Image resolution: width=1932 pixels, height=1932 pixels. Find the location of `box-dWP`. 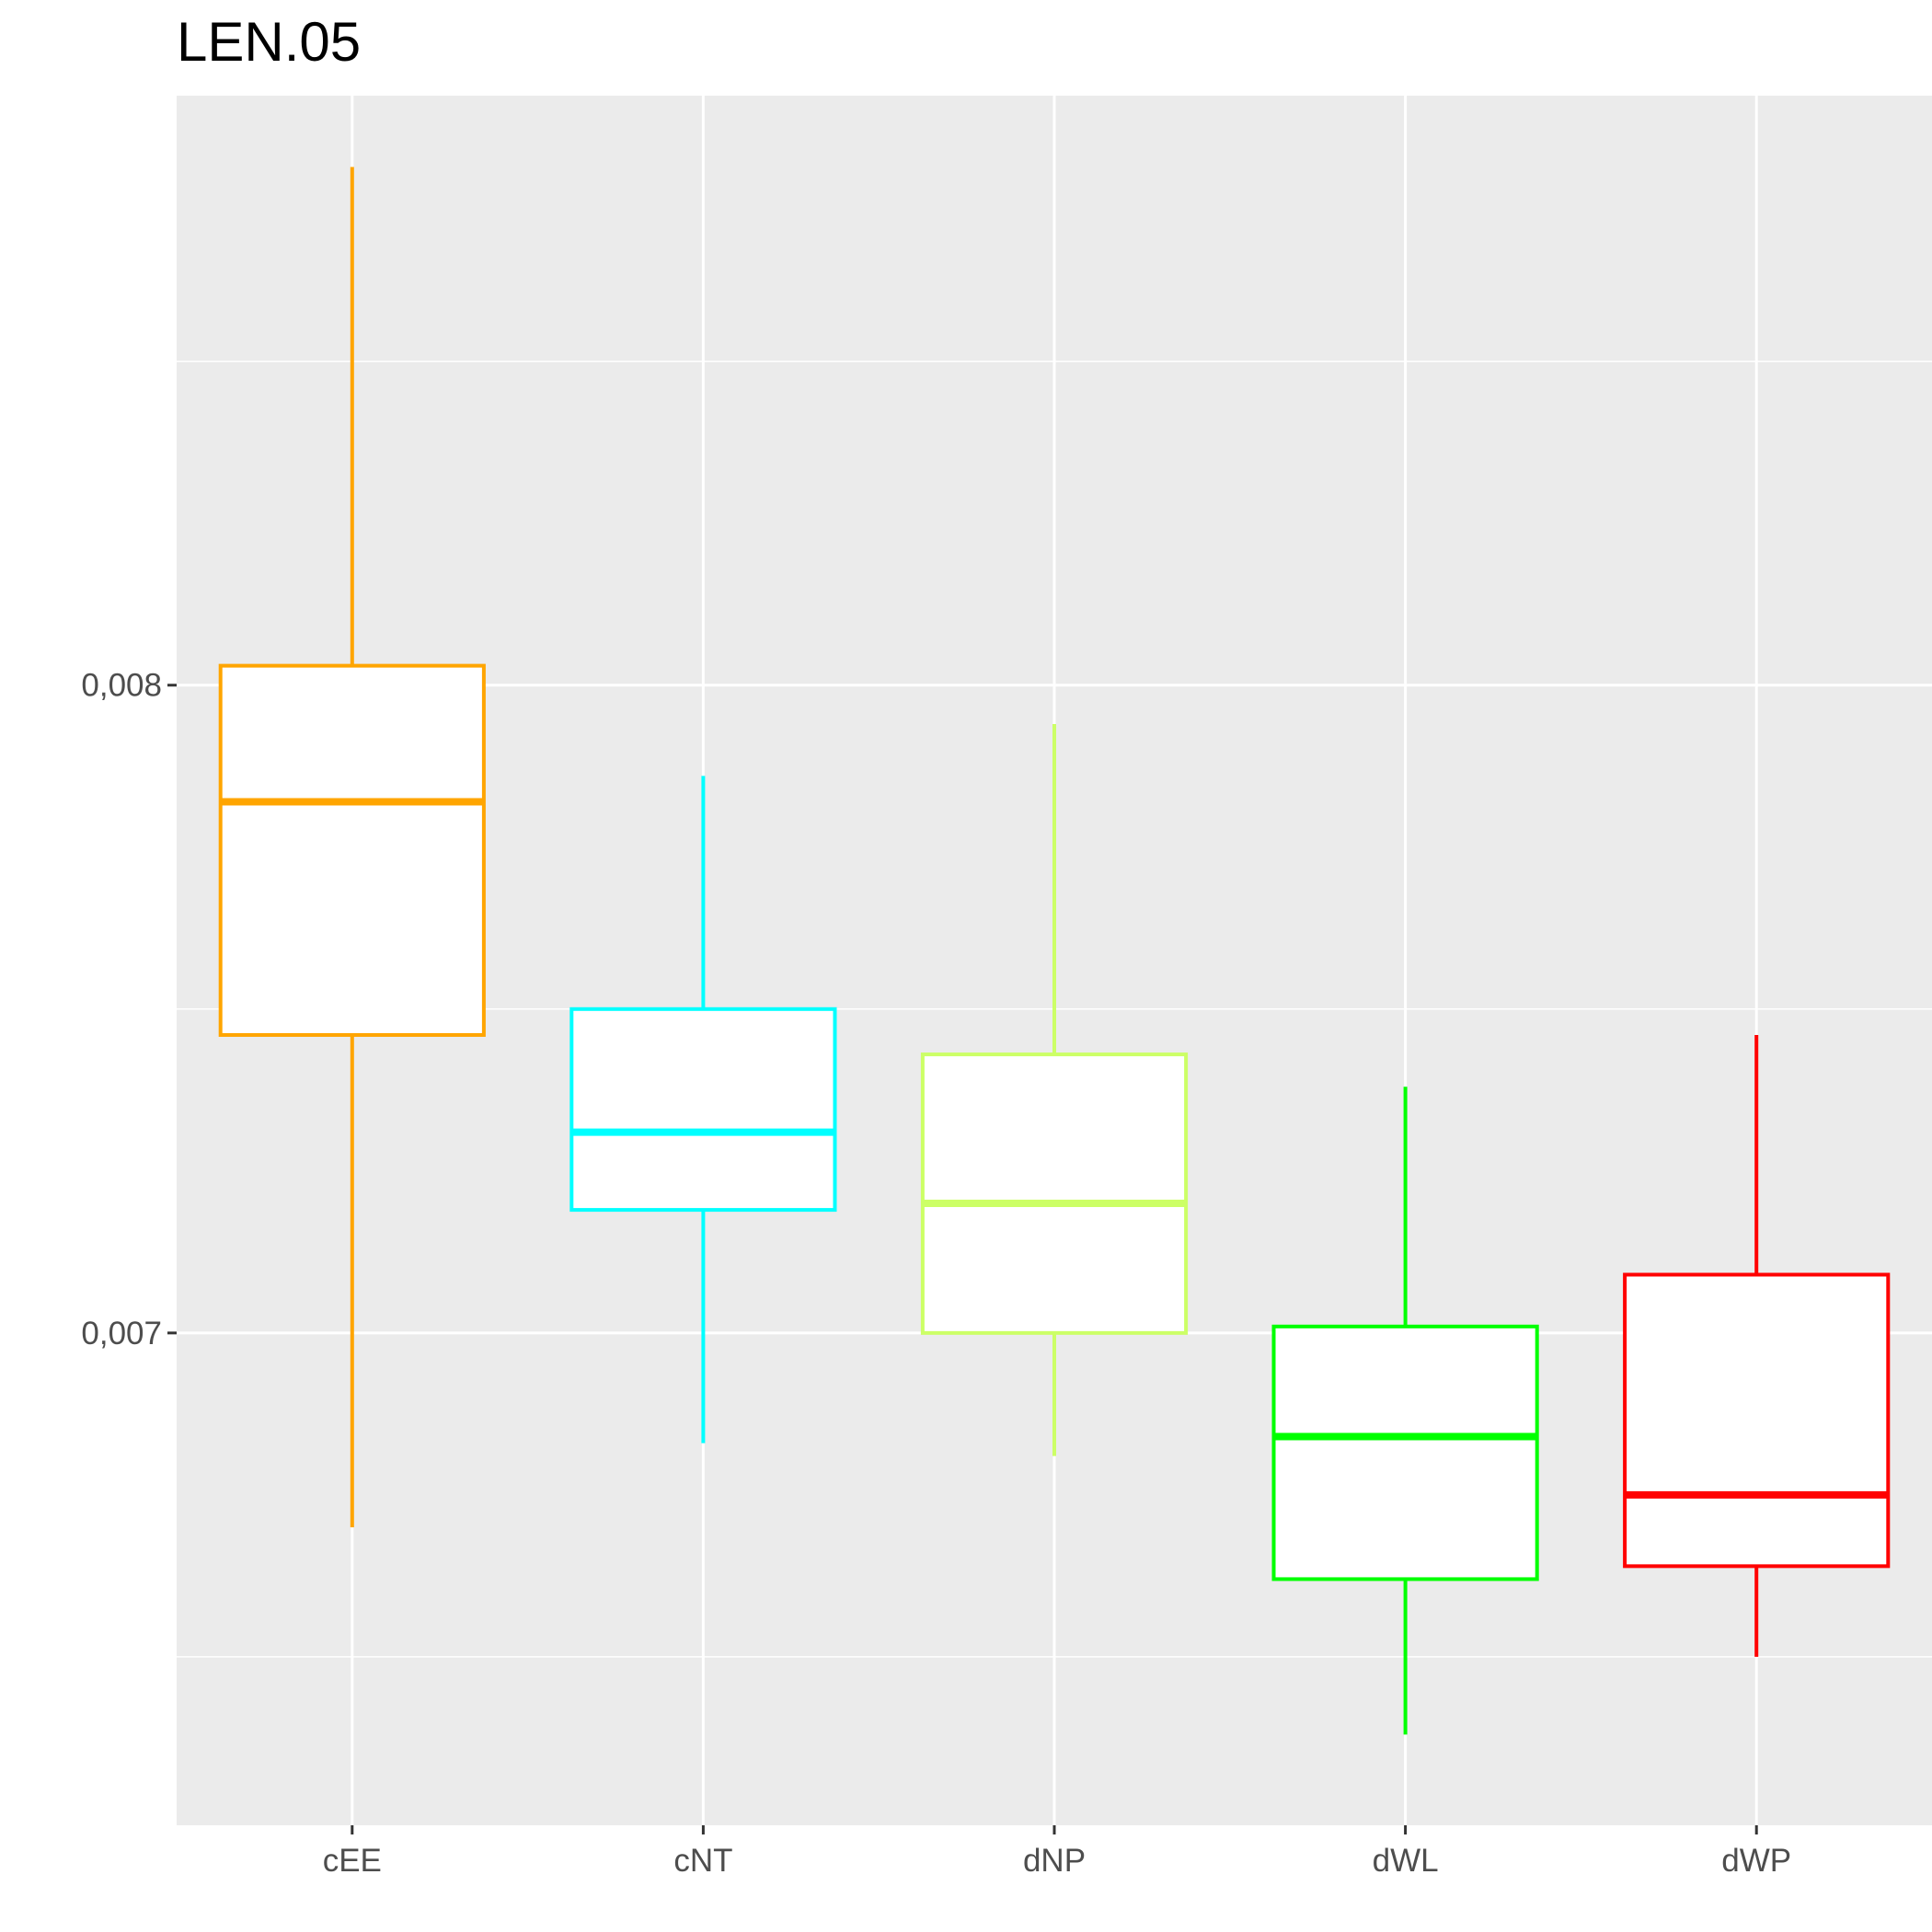

box-dWP is located at coordinates (1757, 1345).